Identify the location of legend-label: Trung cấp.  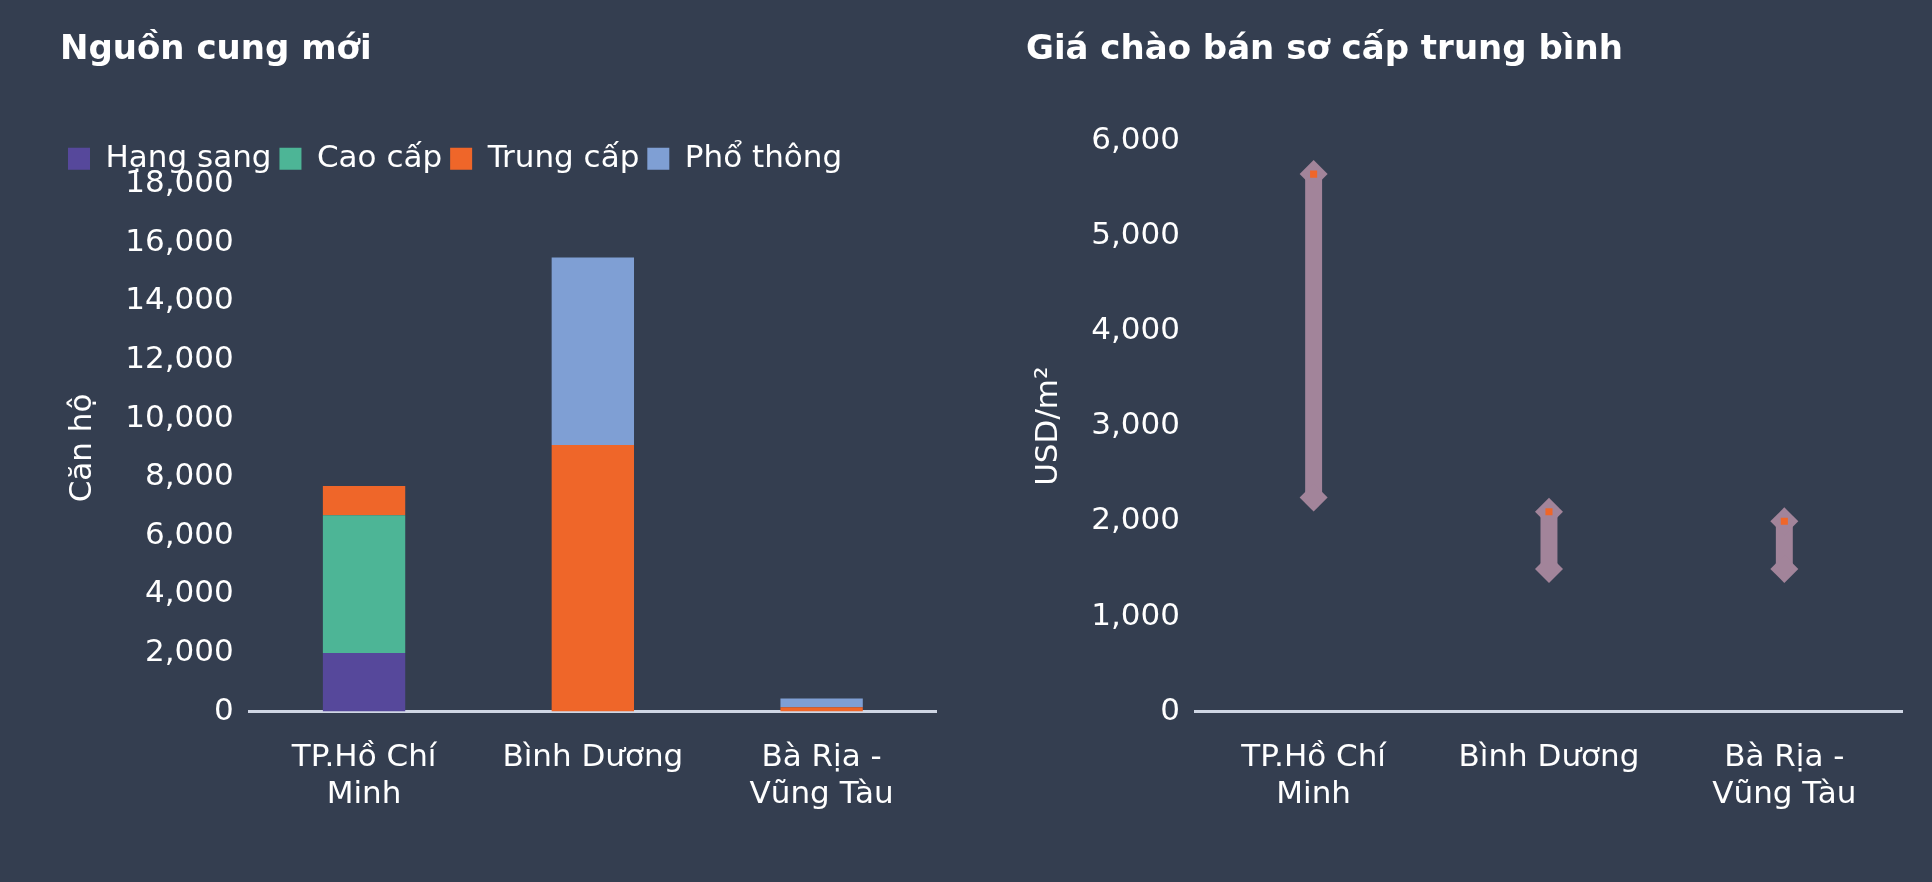
(563, 155).